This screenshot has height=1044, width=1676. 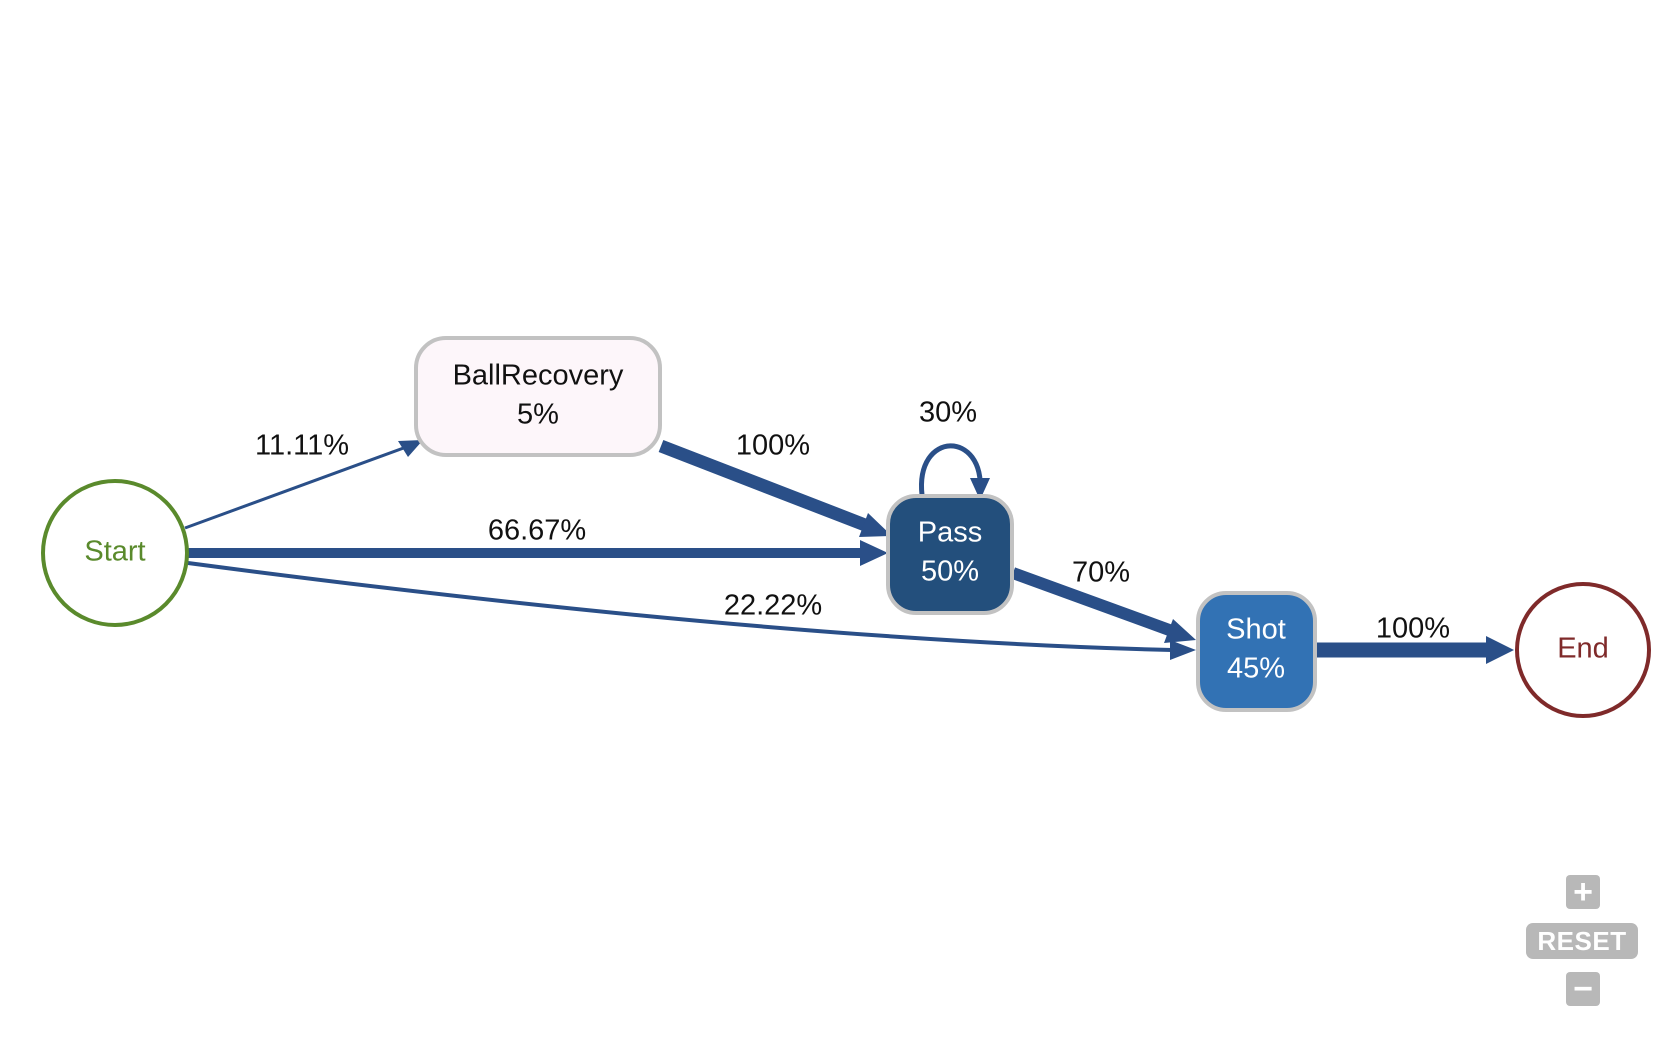 I want to click on edge-pass-pass, so click(x=951, y=469).